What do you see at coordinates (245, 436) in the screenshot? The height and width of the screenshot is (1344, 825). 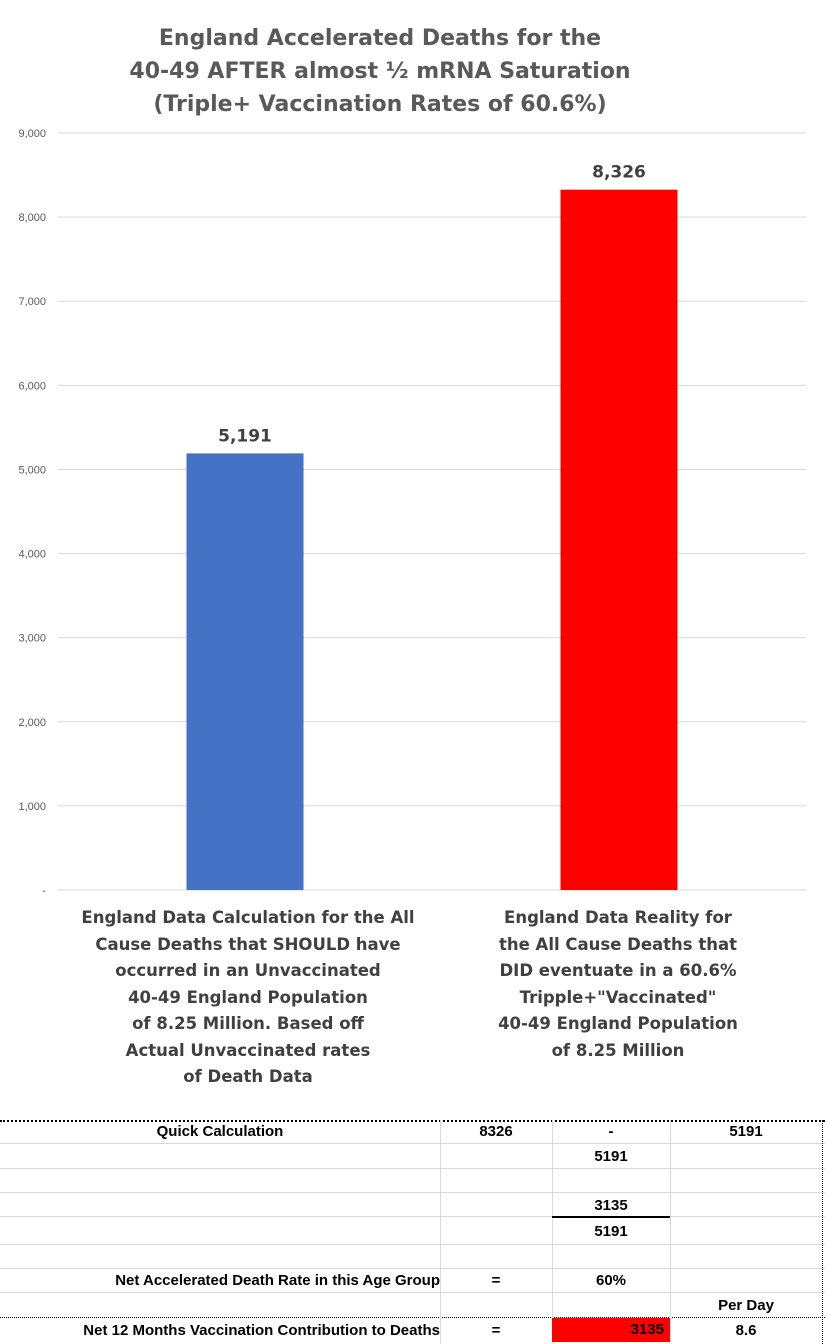 I see `data-label: 5,191` at bounding box center [245, 436].